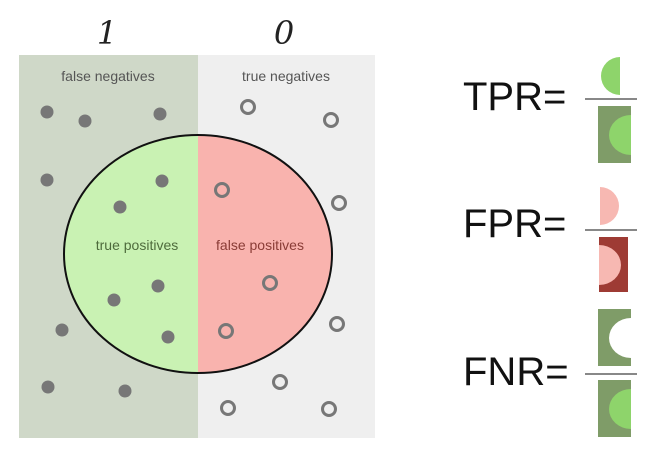 The width and height of the screenshot is (646, 463). I want to click on fpr-label: FPR=, so click(514, 224).